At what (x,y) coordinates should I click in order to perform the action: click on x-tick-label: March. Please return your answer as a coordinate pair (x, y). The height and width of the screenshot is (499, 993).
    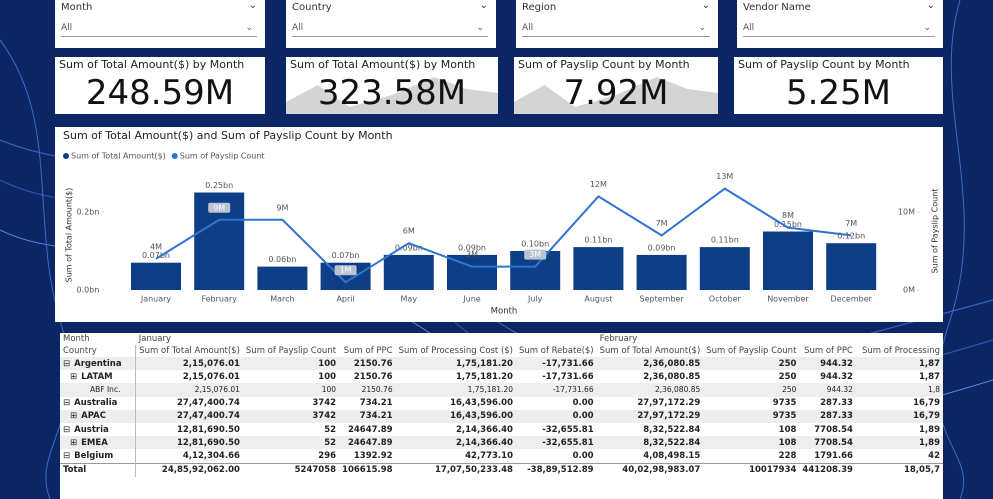
    Looking at the image, I should click on (282, 299).